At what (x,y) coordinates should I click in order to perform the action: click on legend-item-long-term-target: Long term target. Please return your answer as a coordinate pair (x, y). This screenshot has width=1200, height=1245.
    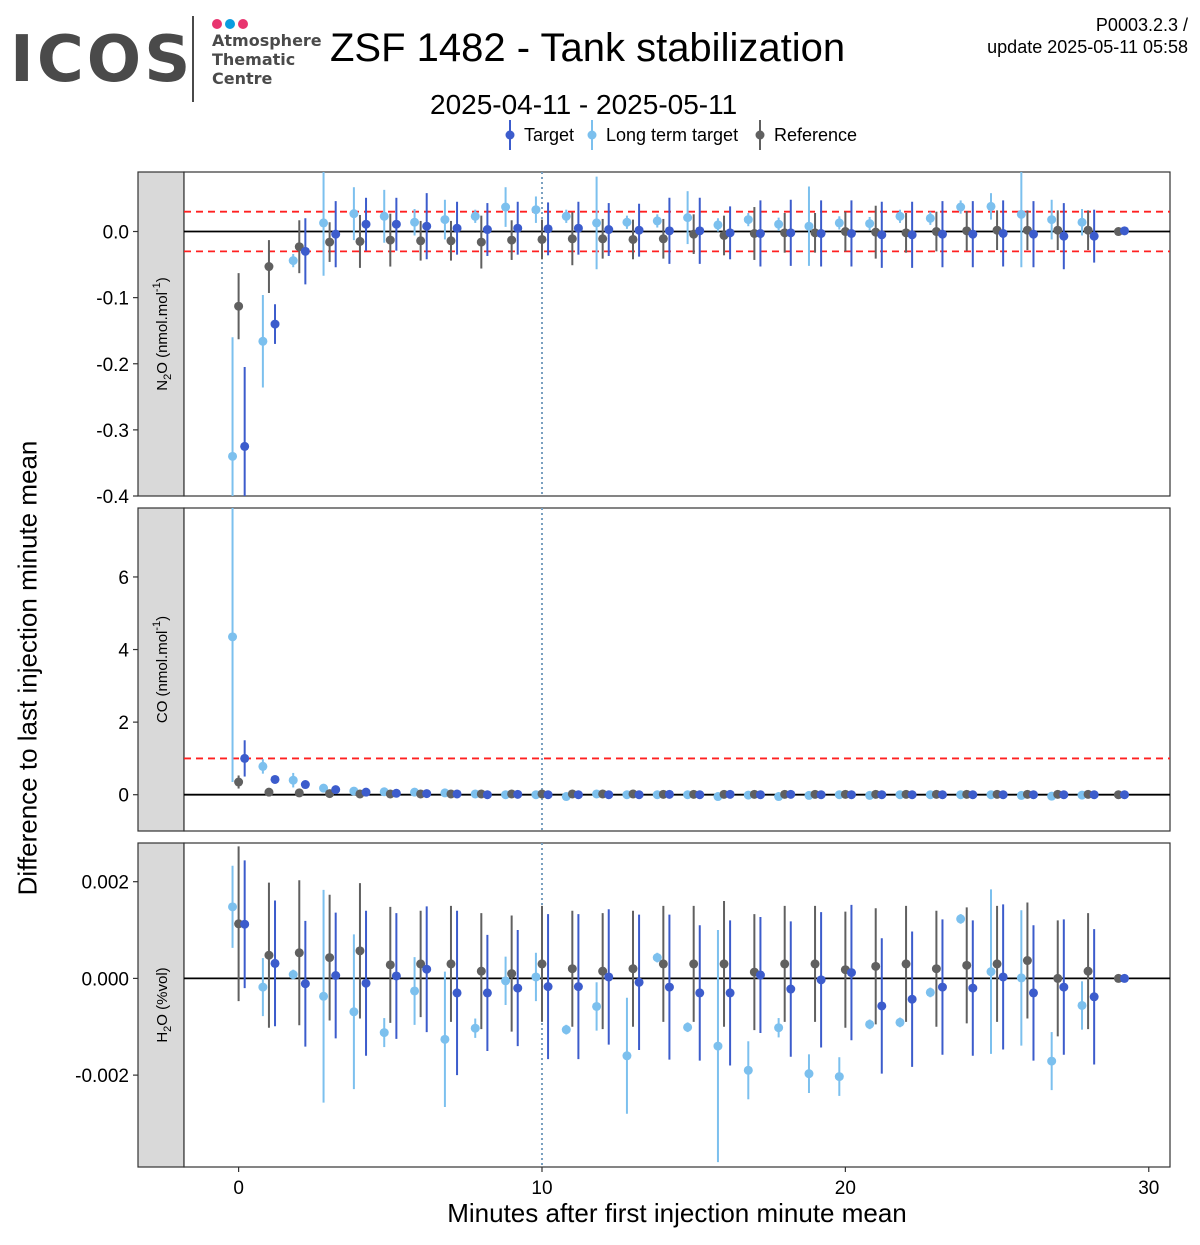
    Looking at the image, I should click on (662, 135).